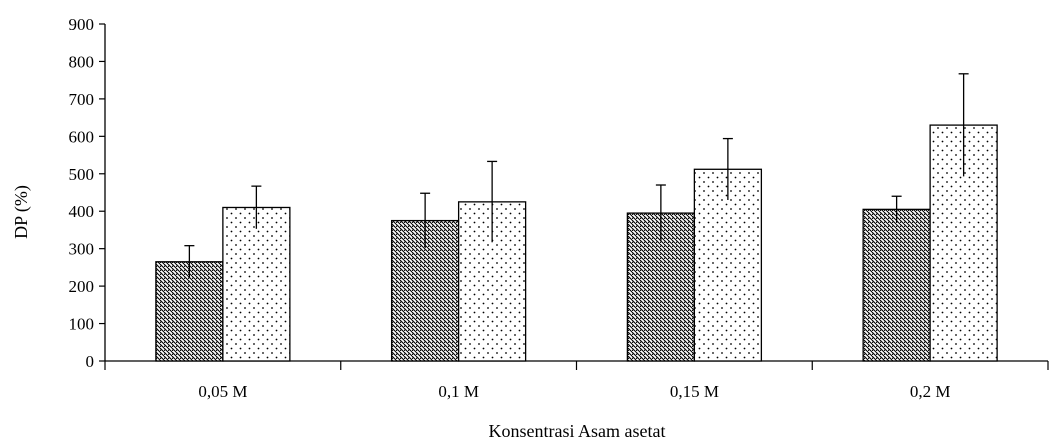  What do you see at coordinates (82, 136) in the screenshot?
I see `y-tick-label: 600` at bounding box center [82, 136].